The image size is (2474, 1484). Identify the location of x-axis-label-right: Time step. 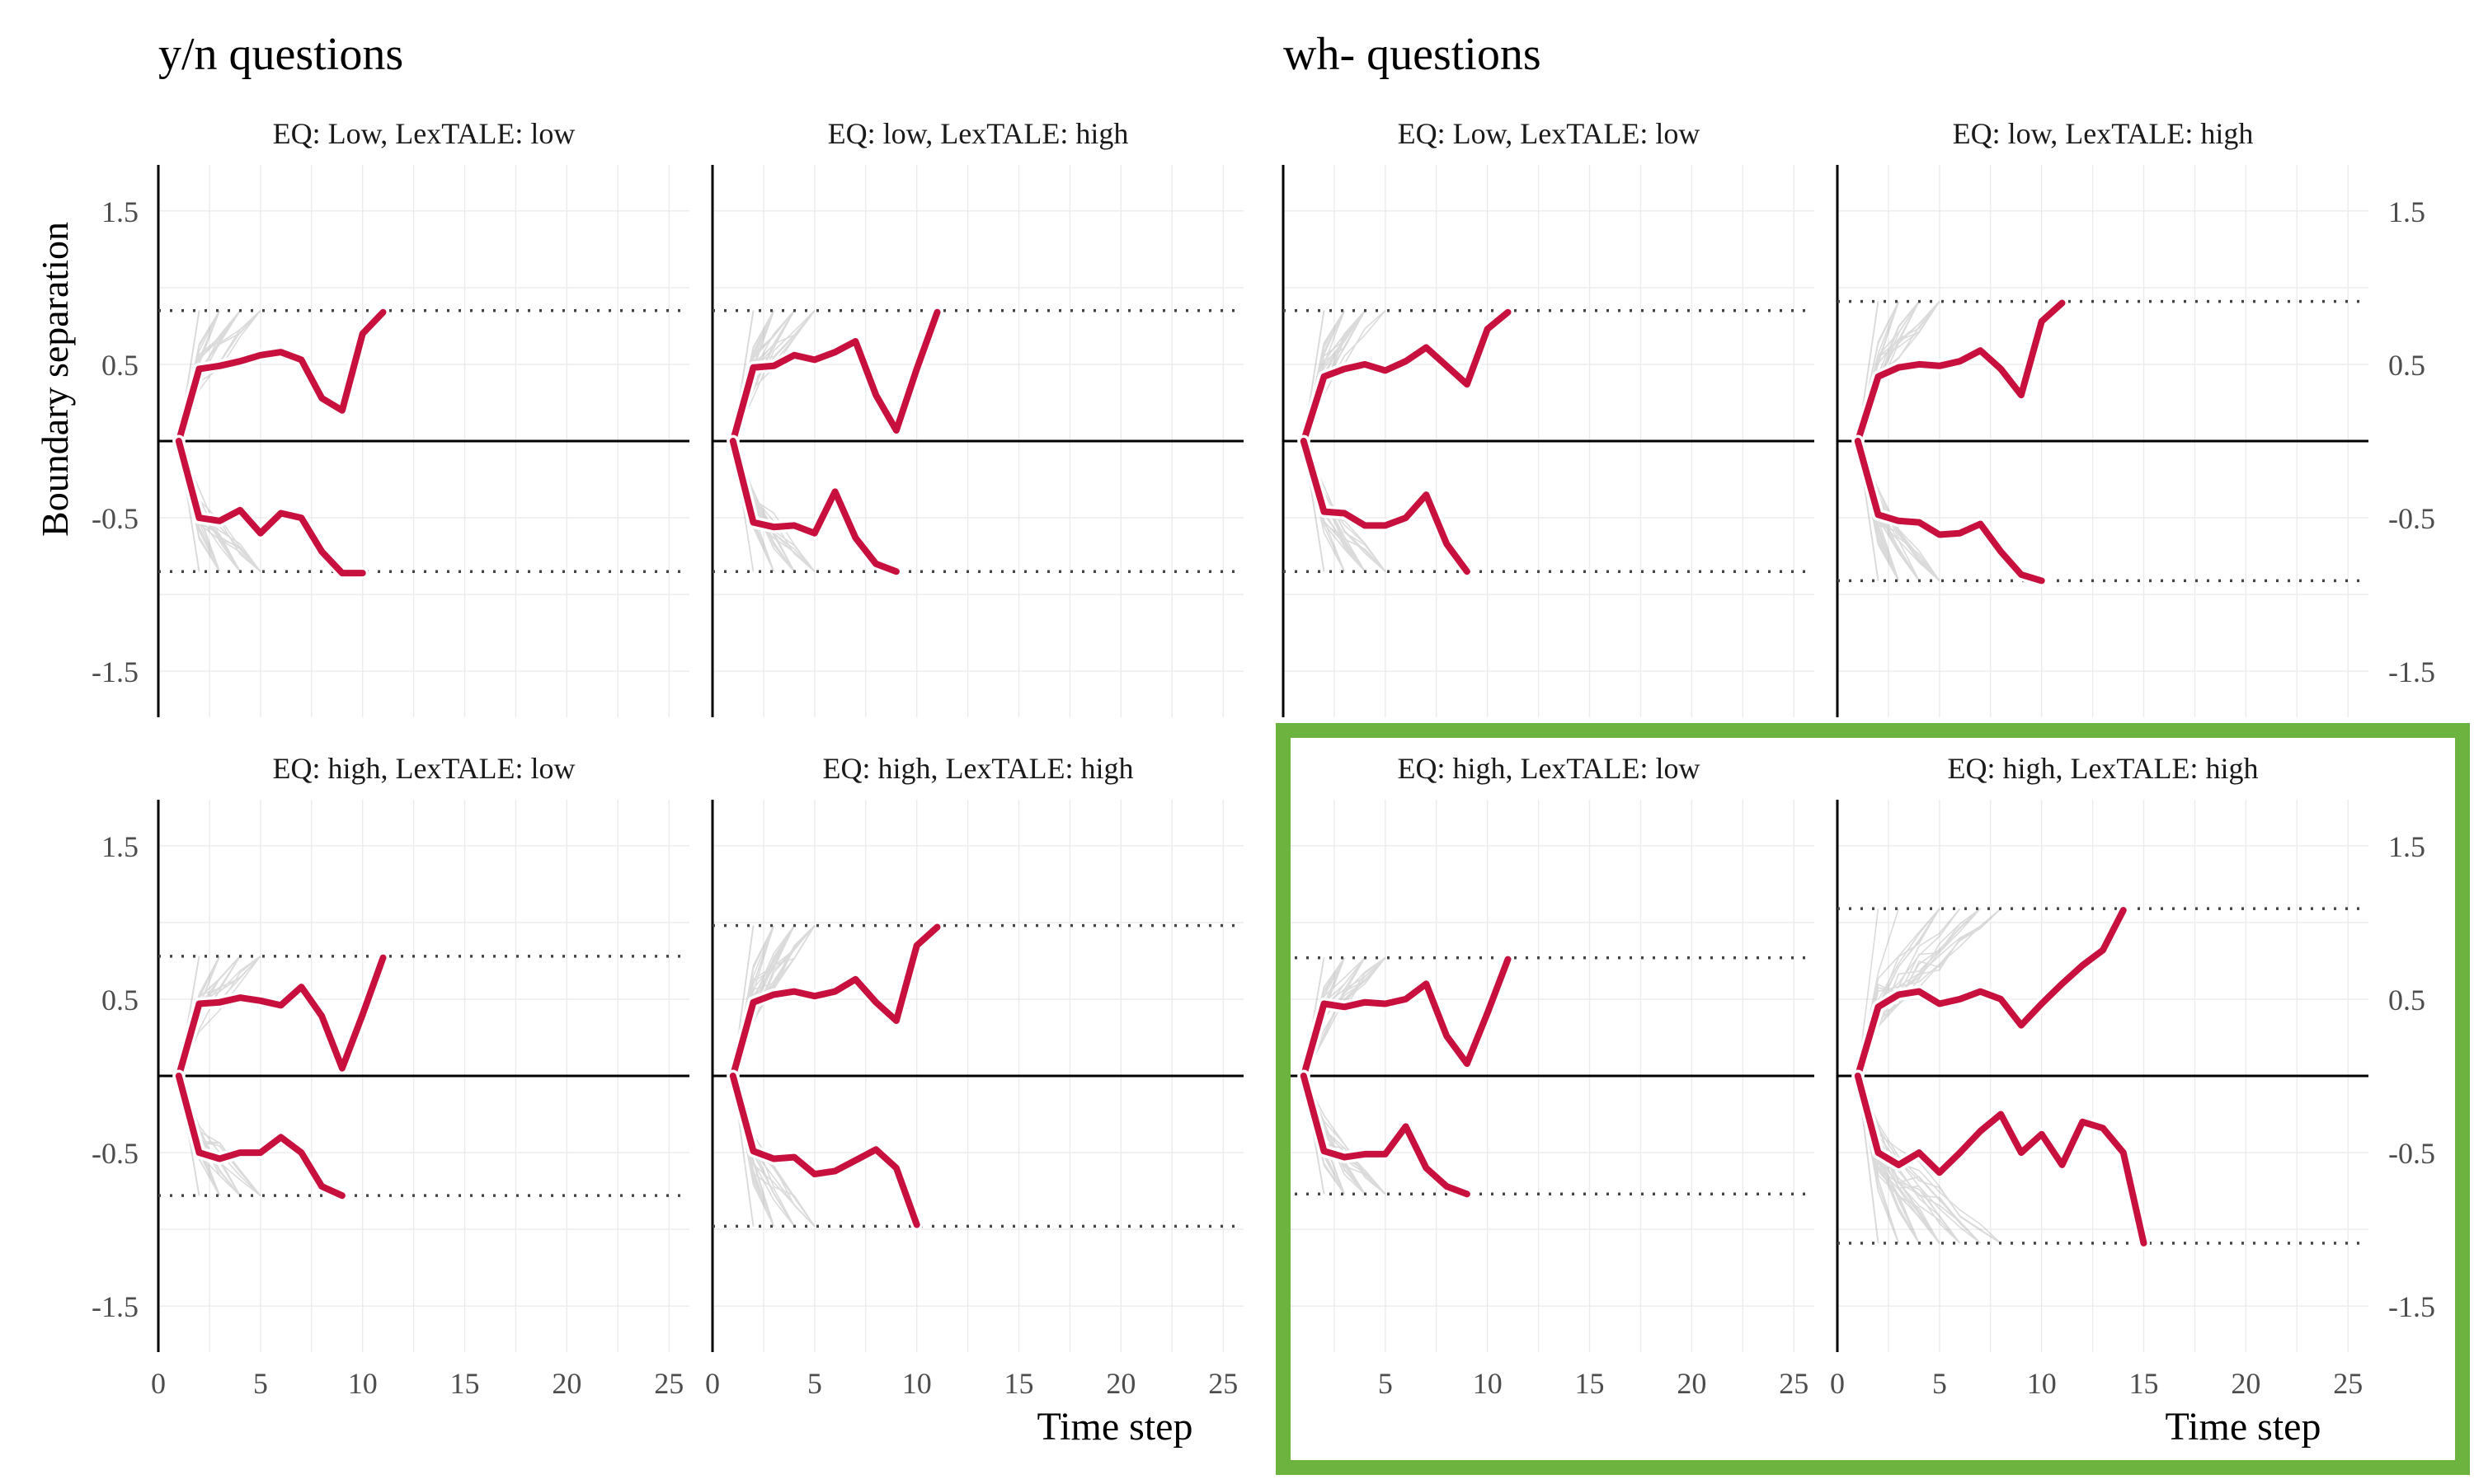
(2243, 1427).